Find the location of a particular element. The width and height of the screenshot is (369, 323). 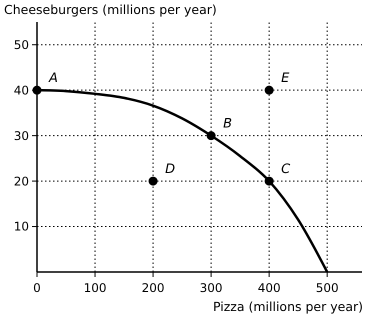

annotation: E is located at coordinates (285, 78).